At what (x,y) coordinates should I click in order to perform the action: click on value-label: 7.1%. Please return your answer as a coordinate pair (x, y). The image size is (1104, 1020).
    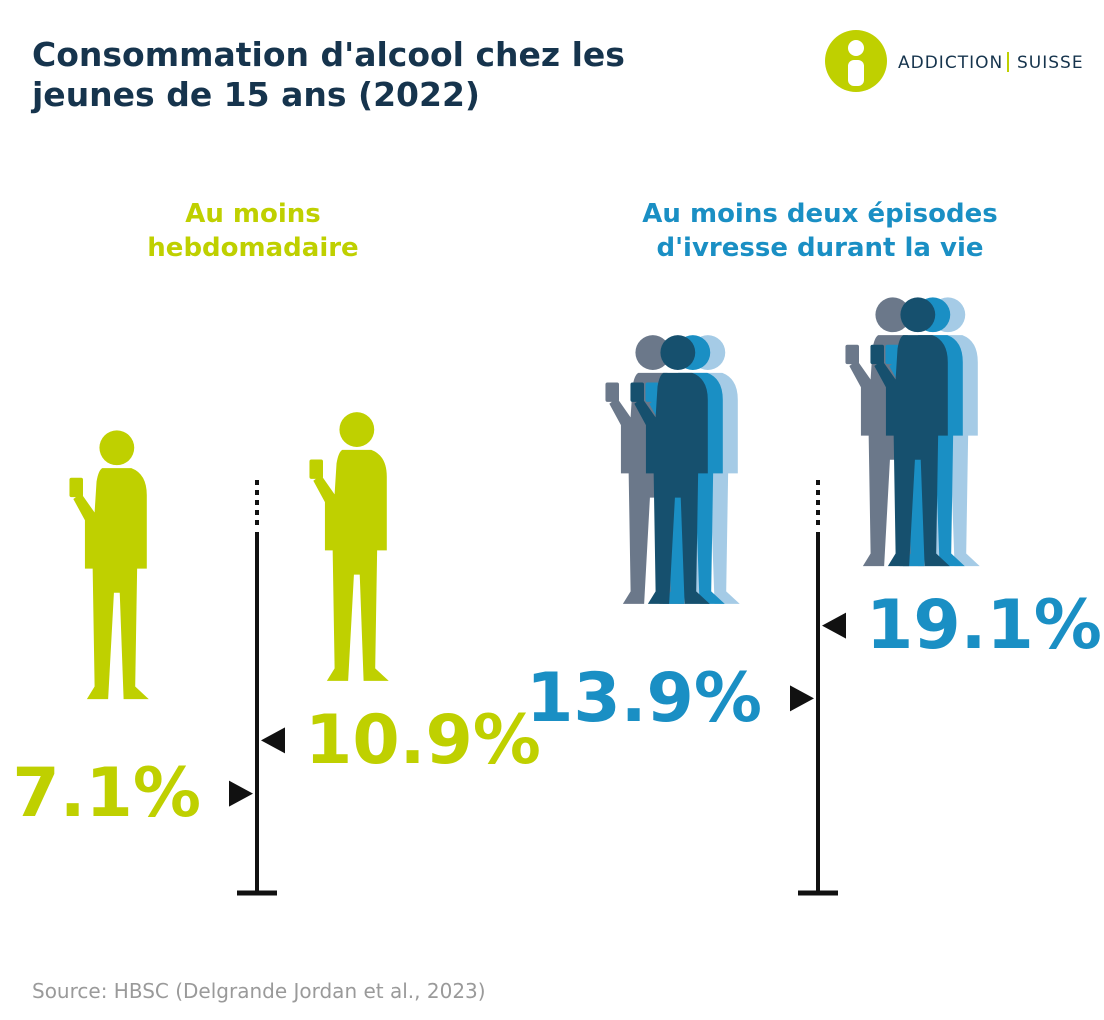
    Looking at the image, I should click on (106, 793).